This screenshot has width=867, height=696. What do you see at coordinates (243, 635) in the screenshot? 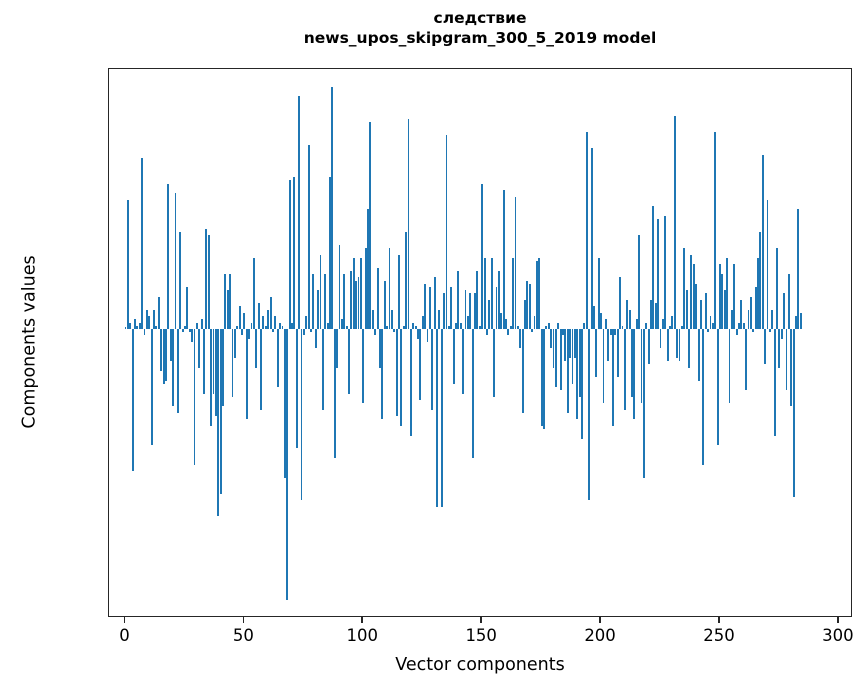
I see `x-tick-label: 50` at bounding box center [243, 635].